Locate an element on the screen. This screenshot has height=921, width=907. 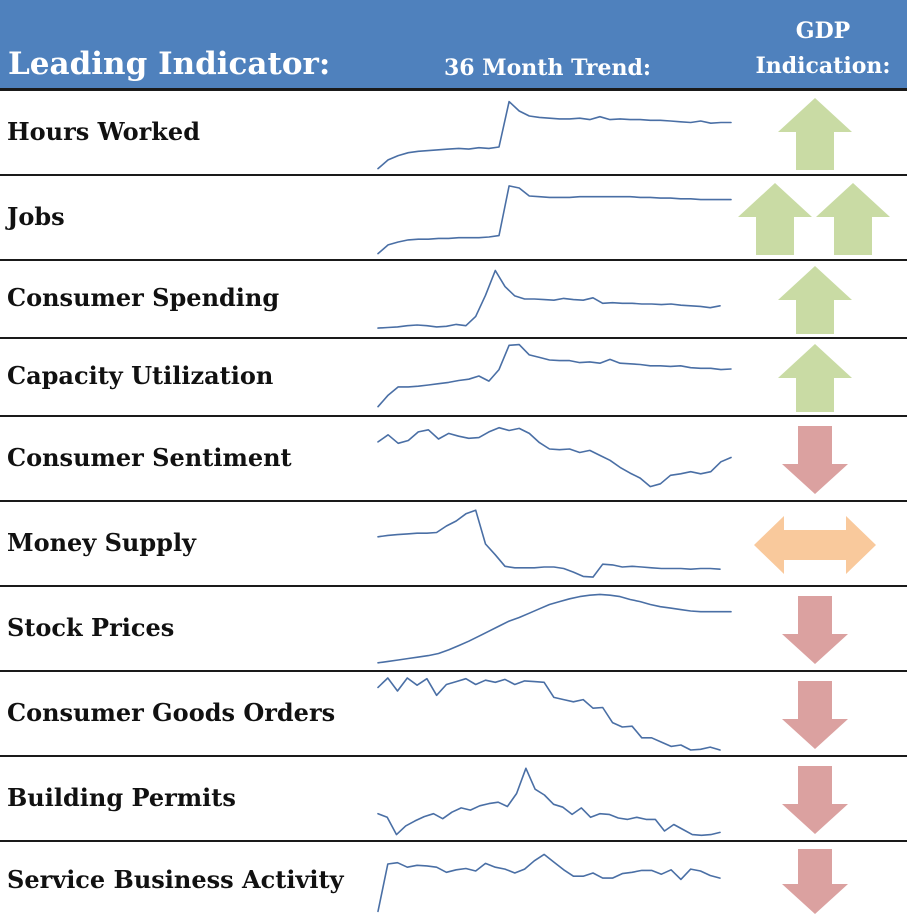
table-row: Money Supply is located at coordinates (453, 544).